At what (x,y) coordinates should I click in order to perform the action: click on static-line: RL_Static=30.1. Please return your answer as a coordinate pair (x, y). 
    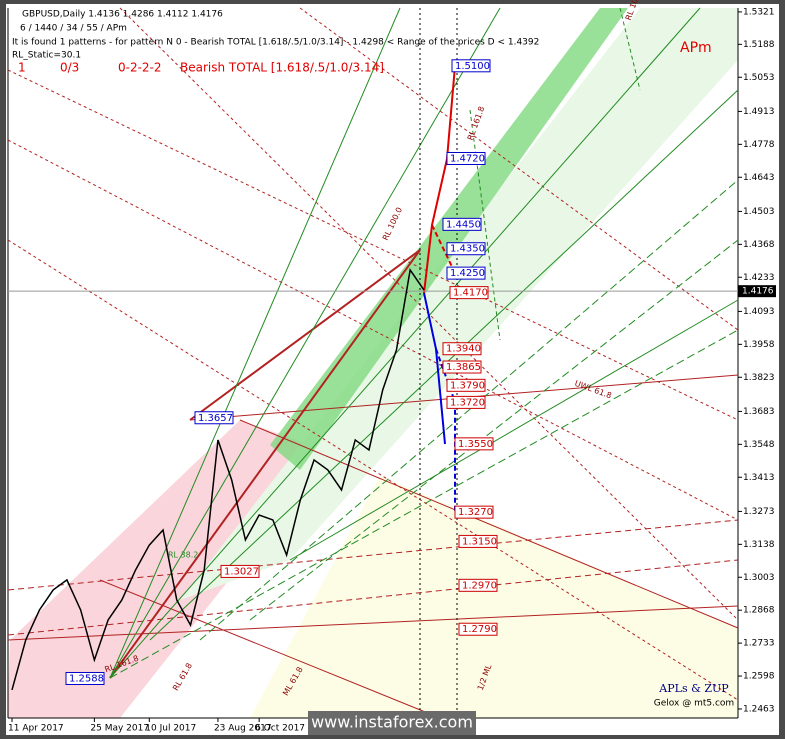
    Looking at the image, I should click on (46, 56).